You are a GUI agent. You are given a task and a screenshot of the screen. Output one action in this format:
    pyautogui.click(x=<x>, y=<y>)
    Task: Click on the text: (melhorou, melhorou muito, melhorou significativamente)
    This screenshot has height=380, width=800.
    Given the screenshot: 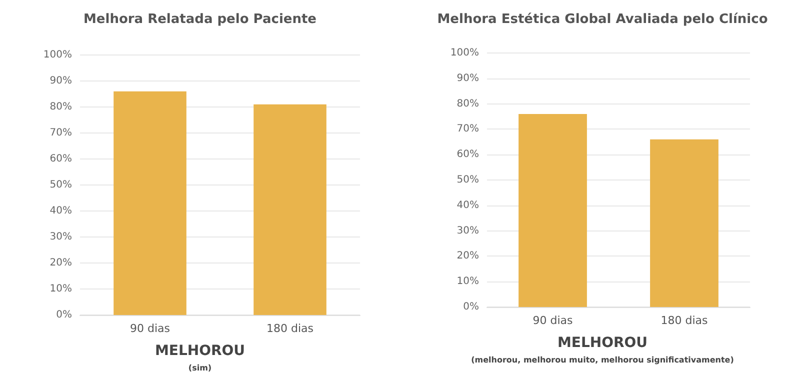 What is the action you would take?
    pyautogui.click(x=602, y=360)
    